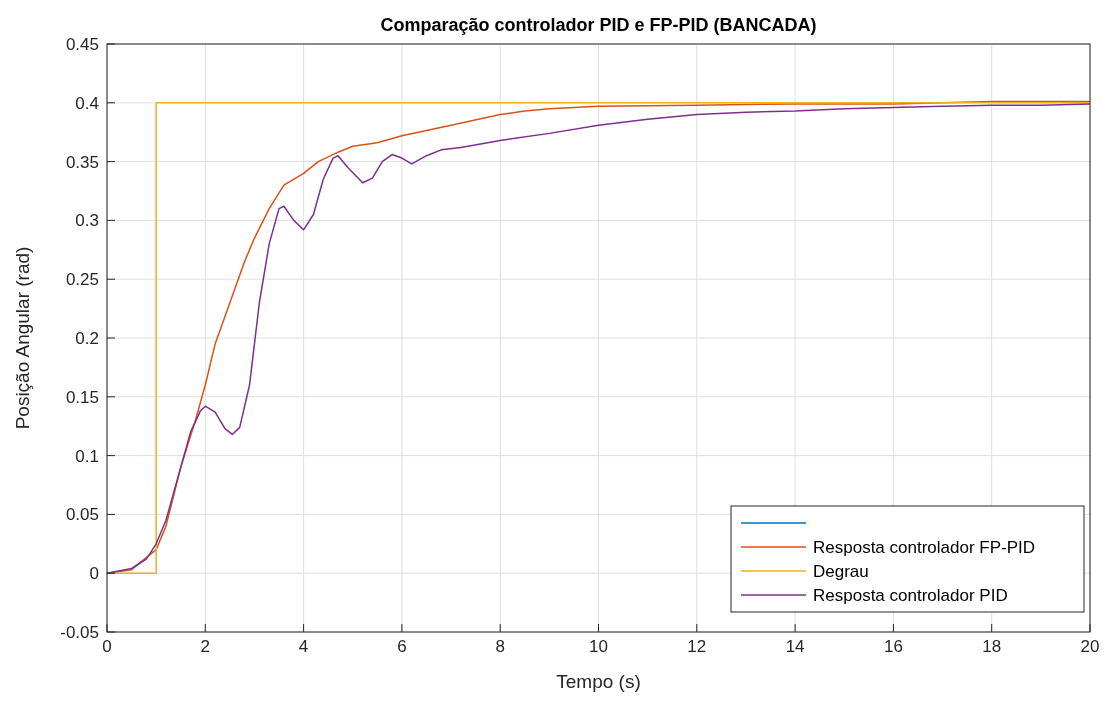 This screenshot has height=704, width=1110. Describe the element at coordinates (82, 44) in the screenshot. I see `y-tick-label: 0.45` at that location.